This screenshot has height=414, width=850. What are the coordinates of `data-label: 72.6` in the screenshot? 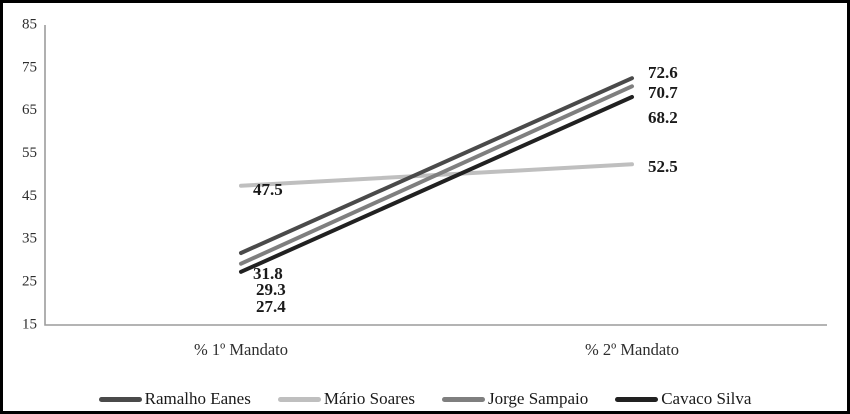 It's located at (663, 72).